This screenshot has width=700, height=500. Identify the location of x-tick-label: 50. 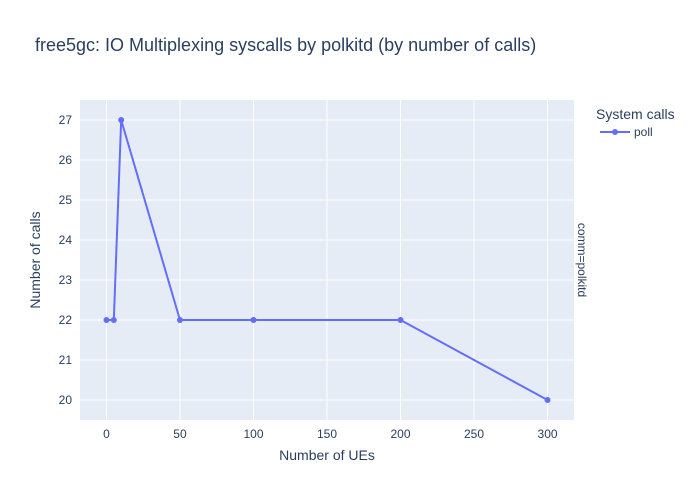
(180, 434).